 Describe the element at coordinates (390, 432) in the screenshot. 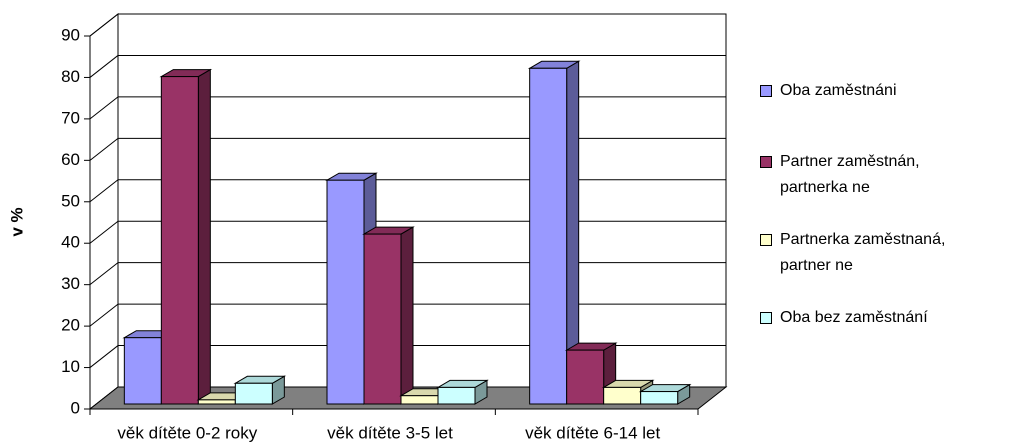

I see `x-tick-label: věk dítěte 3-5 let` at that location.